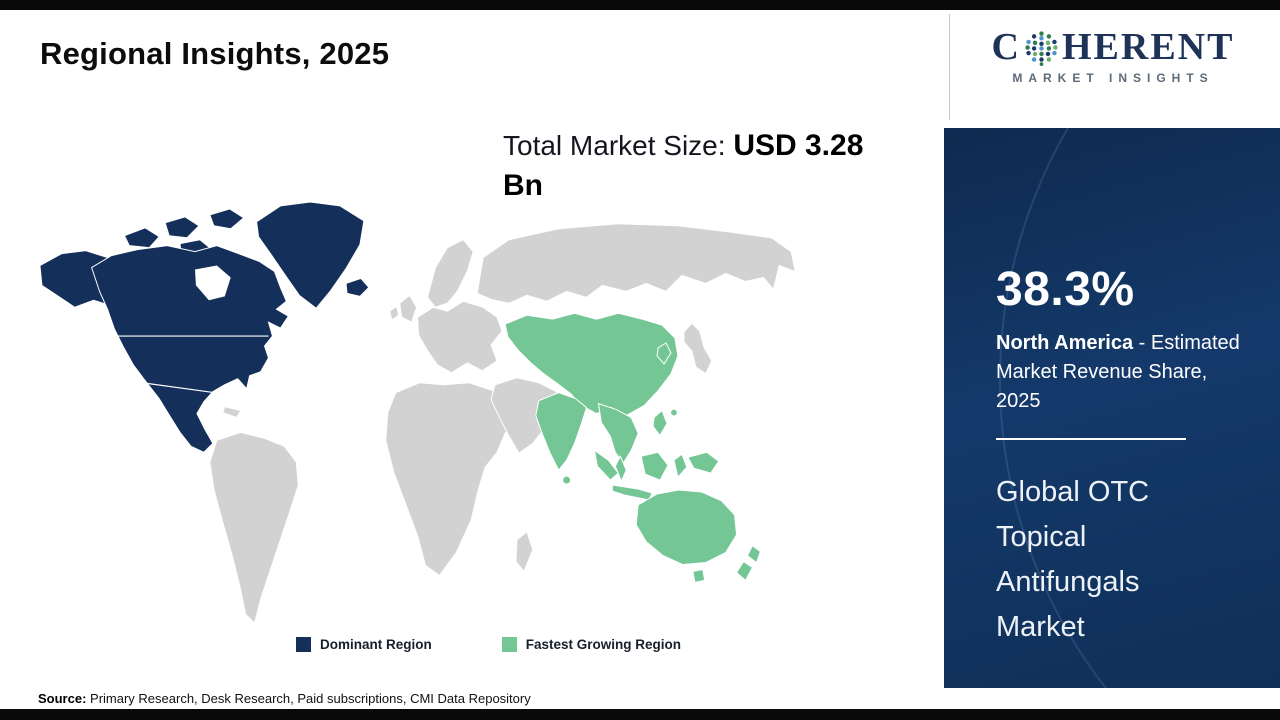 The height and width of the screenshot is (720, 1280). What do you see at coordinates (567, 480) in the screenshot?
I see `map-sri-lanka` at bounding box center [567, 480].